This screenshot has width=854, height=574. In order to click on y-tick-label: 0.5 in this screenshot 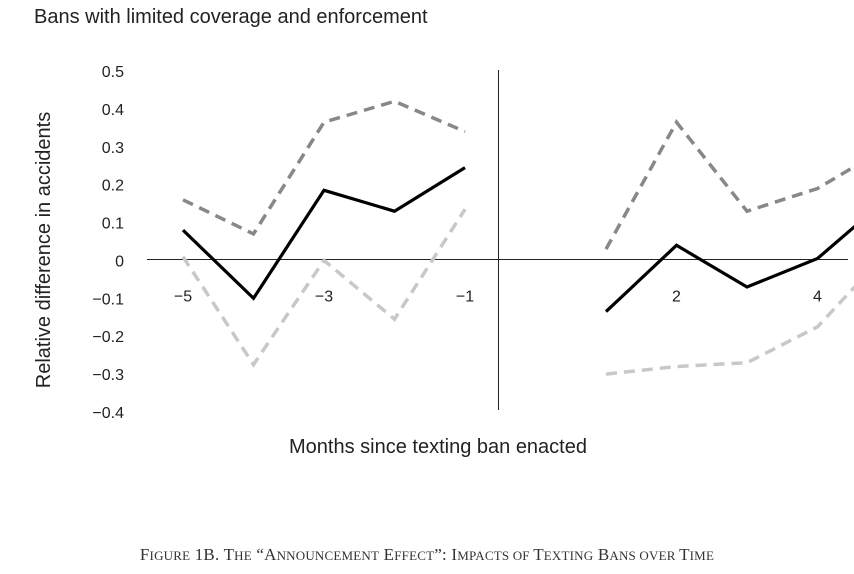, I will do `click(113, 72)`.